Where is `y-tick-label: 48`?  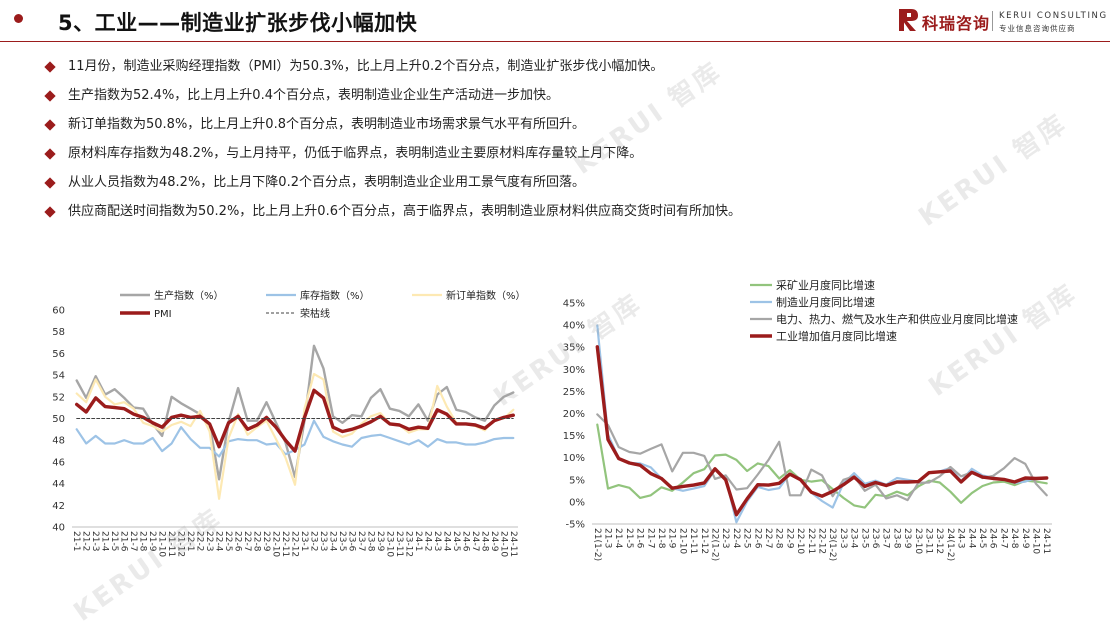
y-tick-label: 48 is located at coordinates (58, 441).